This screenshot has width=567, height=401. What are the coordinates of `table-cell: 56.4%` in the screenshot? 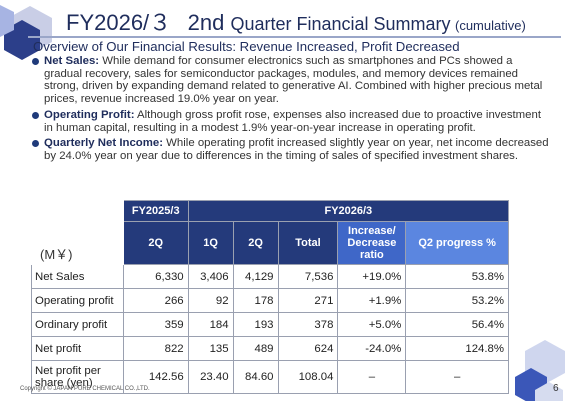 It's located at (457, 324).